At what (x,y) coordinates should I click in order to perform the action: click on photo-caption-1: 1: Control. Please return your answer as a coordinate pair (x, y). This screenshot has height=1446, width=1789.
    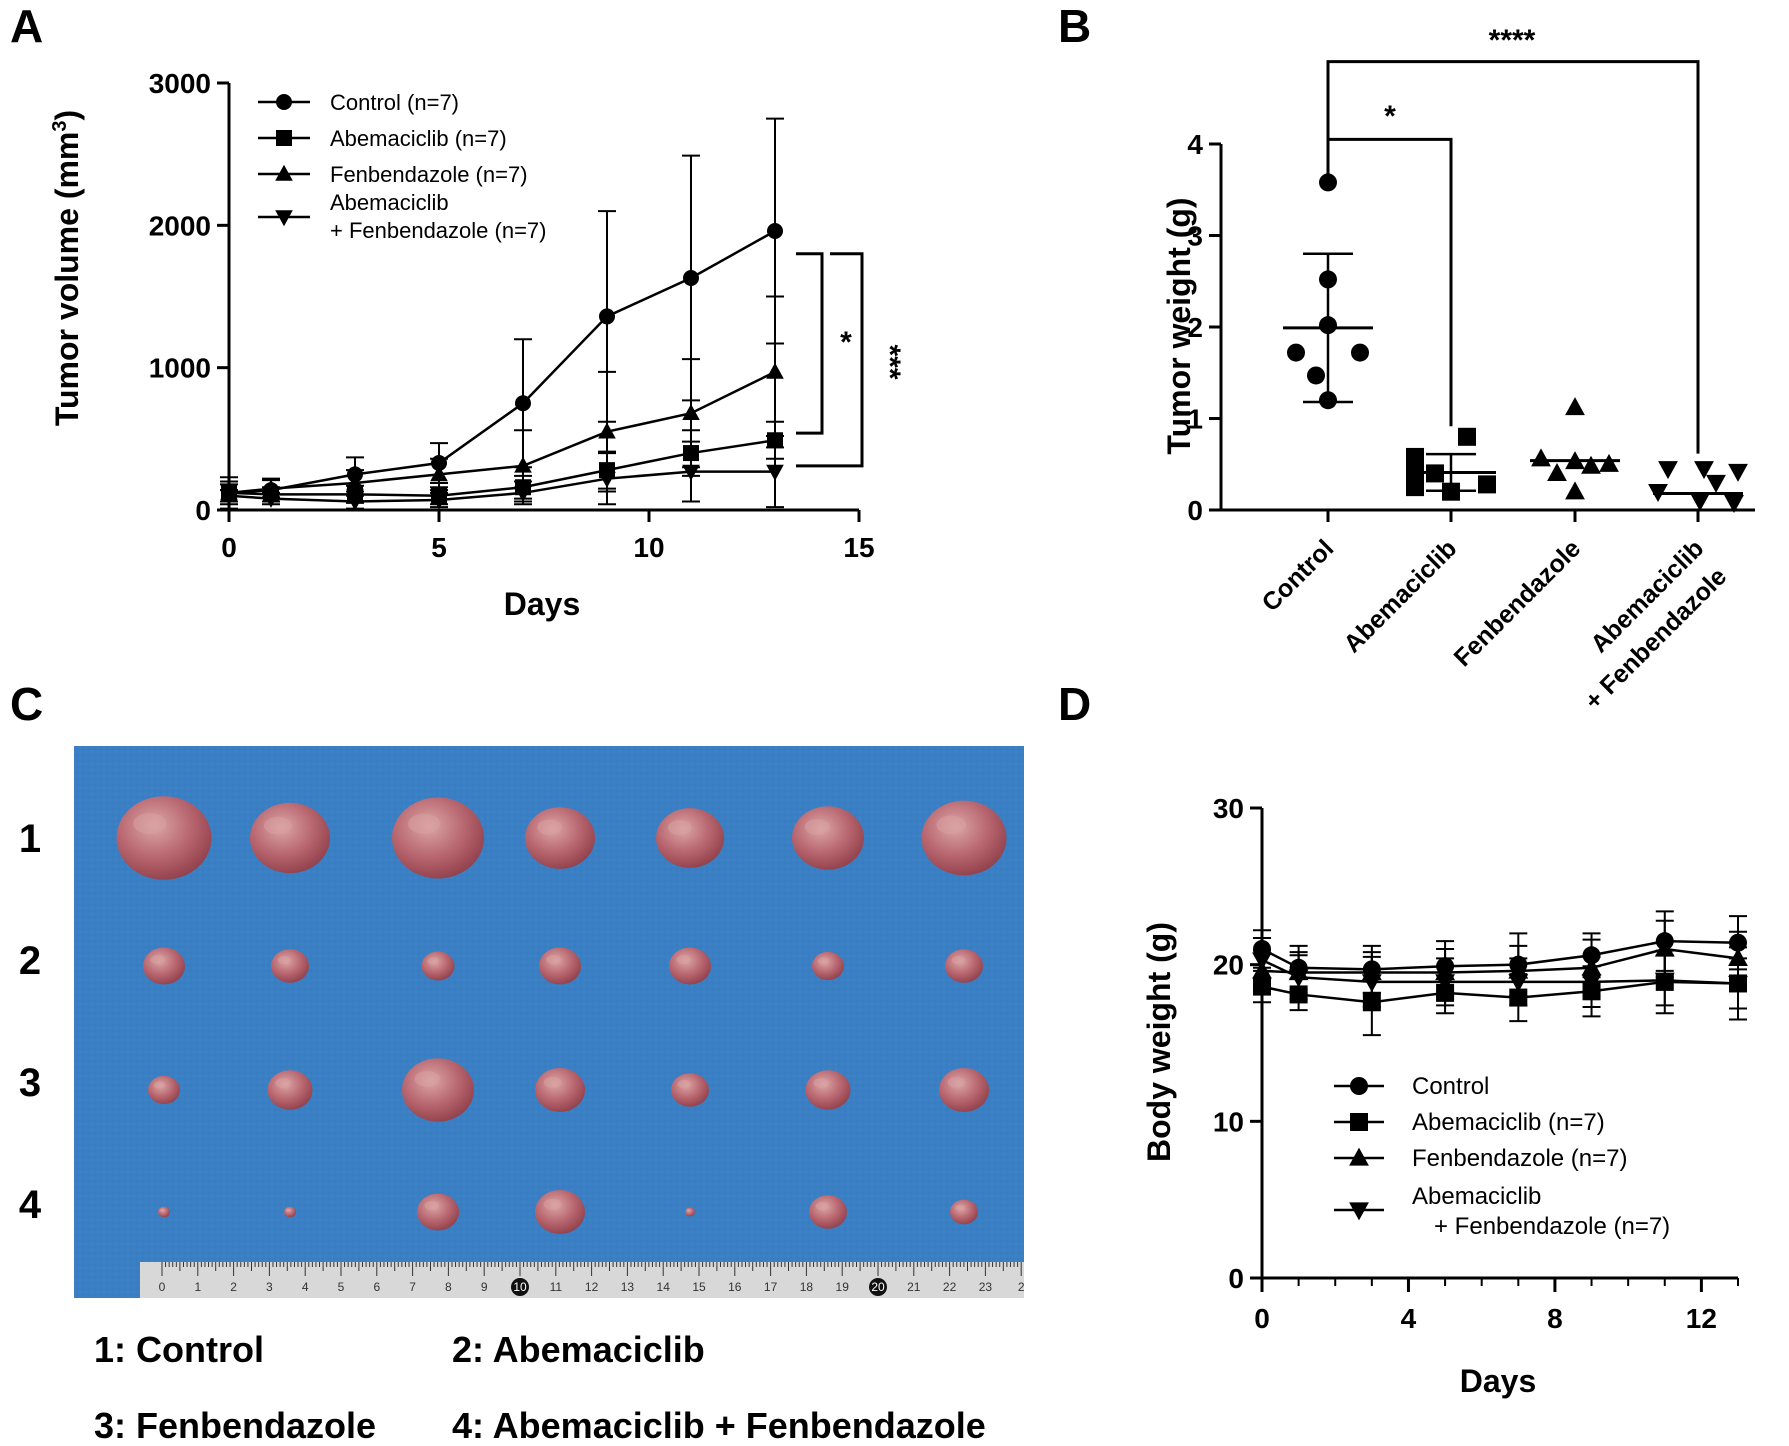
    Looking at the image, I should click on (179, 1349).